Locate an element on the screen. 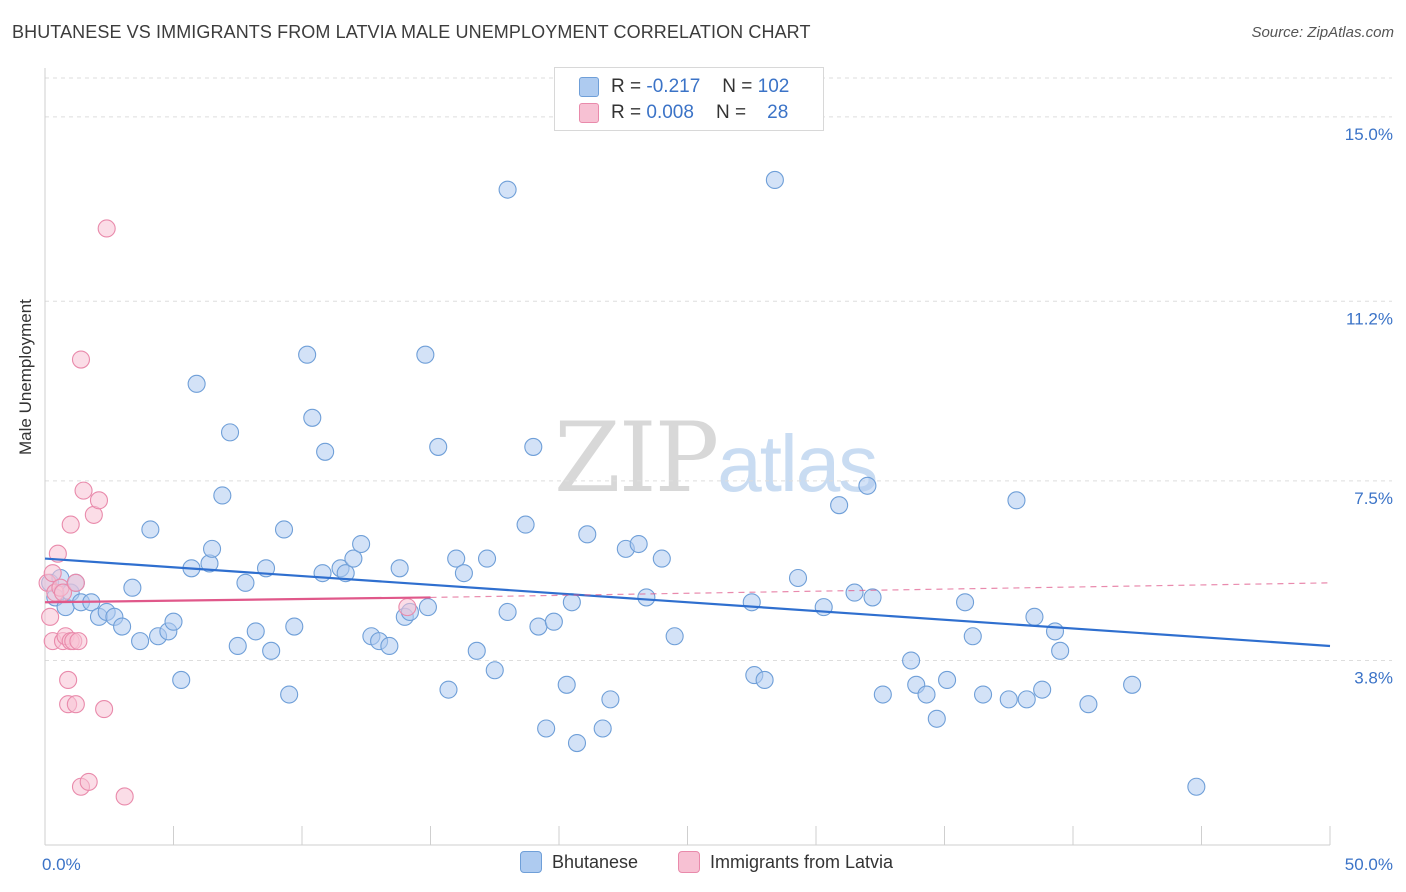 Image resolution: width=1406 pixels, height=892 pixels. y-tick-label: 7.5% is located at coordinates (1373, 498).